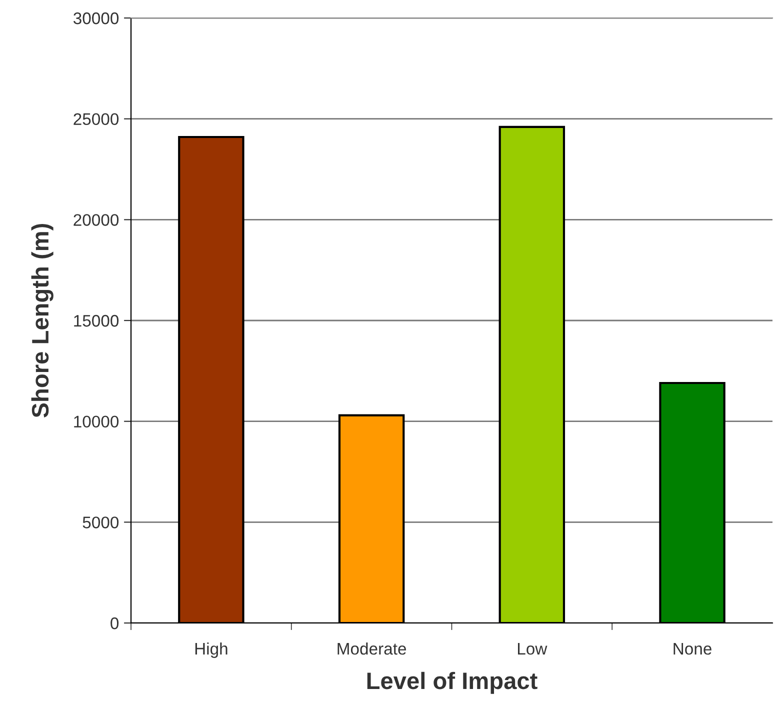  What do you see at coordinates (96, 422) in the screenshot?
I see `y-tick-label: 10000` at bounding box center [96, 422].